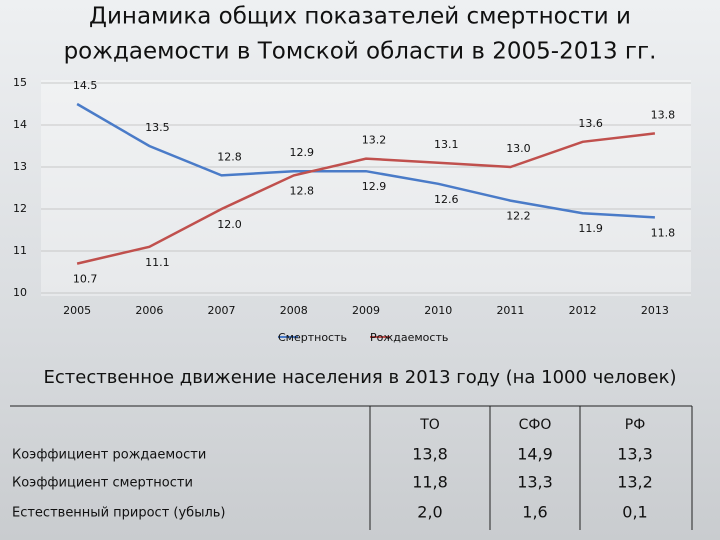 The height and width of the screenshot is (540, 720). Describe the element at coordinates (535, 454) in the screenshot. I see `table-cell: 14,9` at that location.